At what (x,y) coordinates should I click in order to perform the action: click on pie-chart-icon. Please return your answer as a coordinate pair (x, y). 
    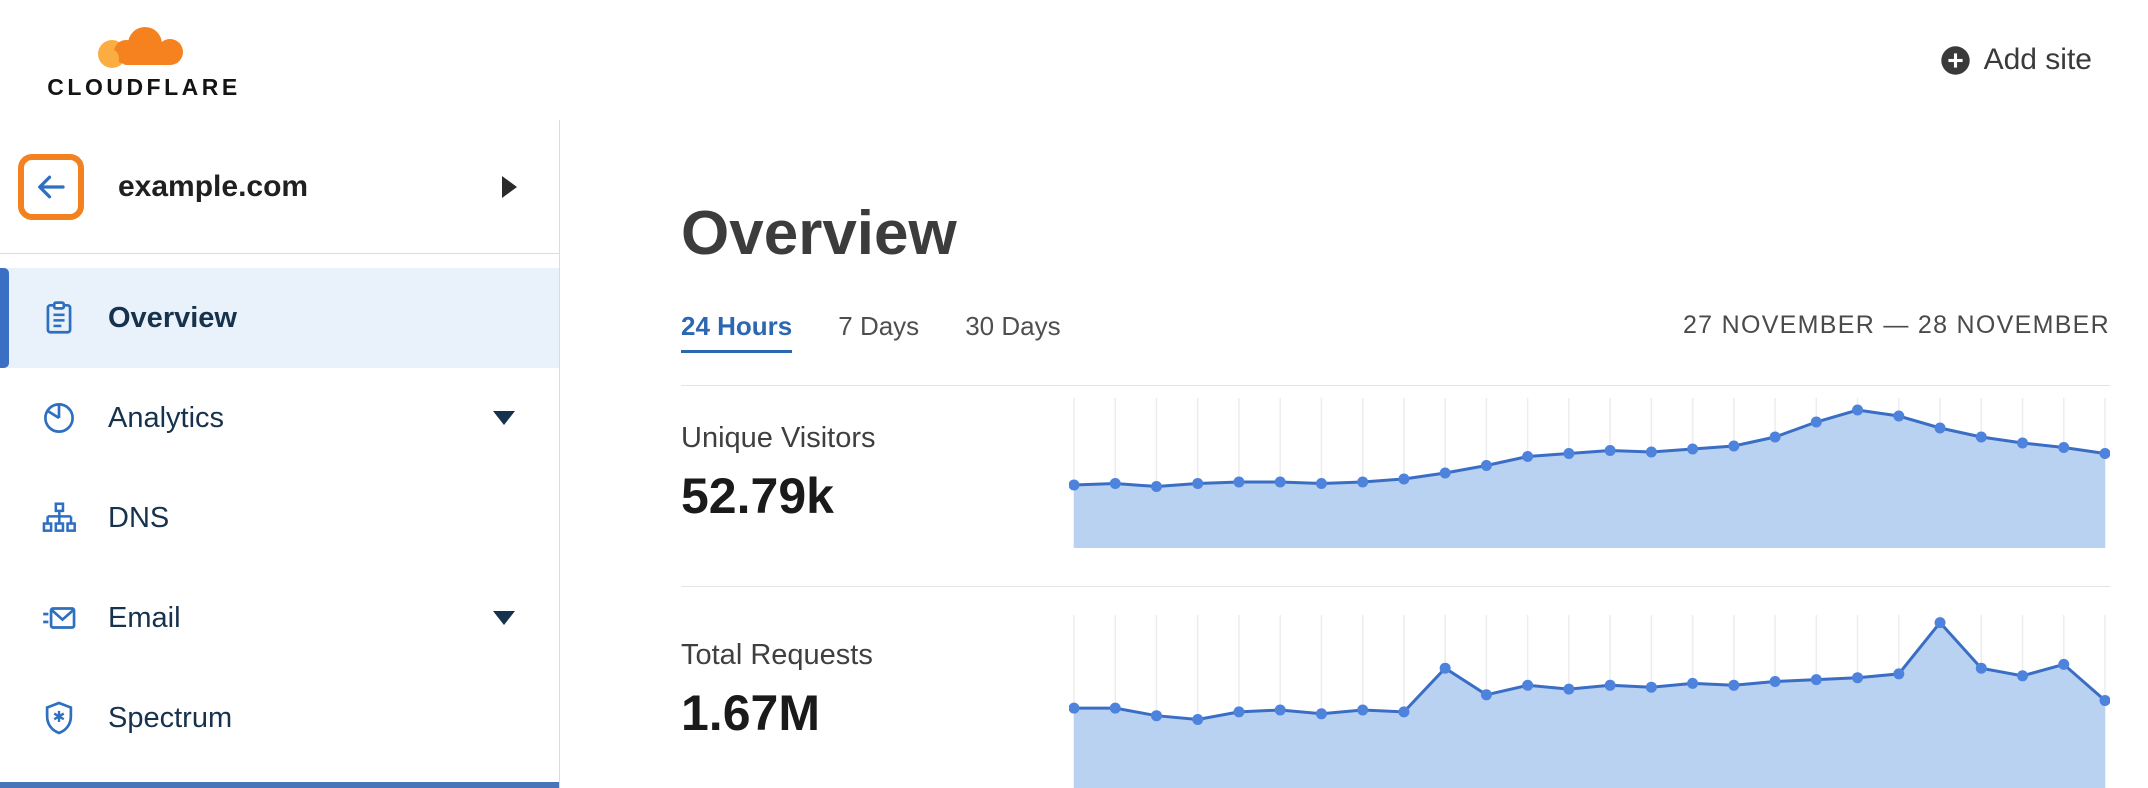
    Looking at the image, I should click on (59, 418).